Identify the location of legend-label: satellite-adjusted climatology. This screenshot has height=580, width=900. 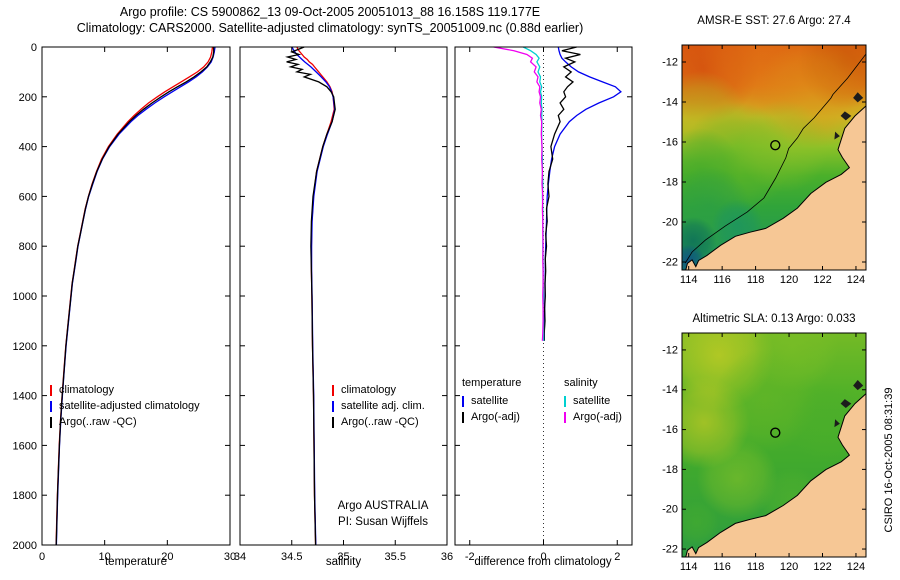
(129, 406).